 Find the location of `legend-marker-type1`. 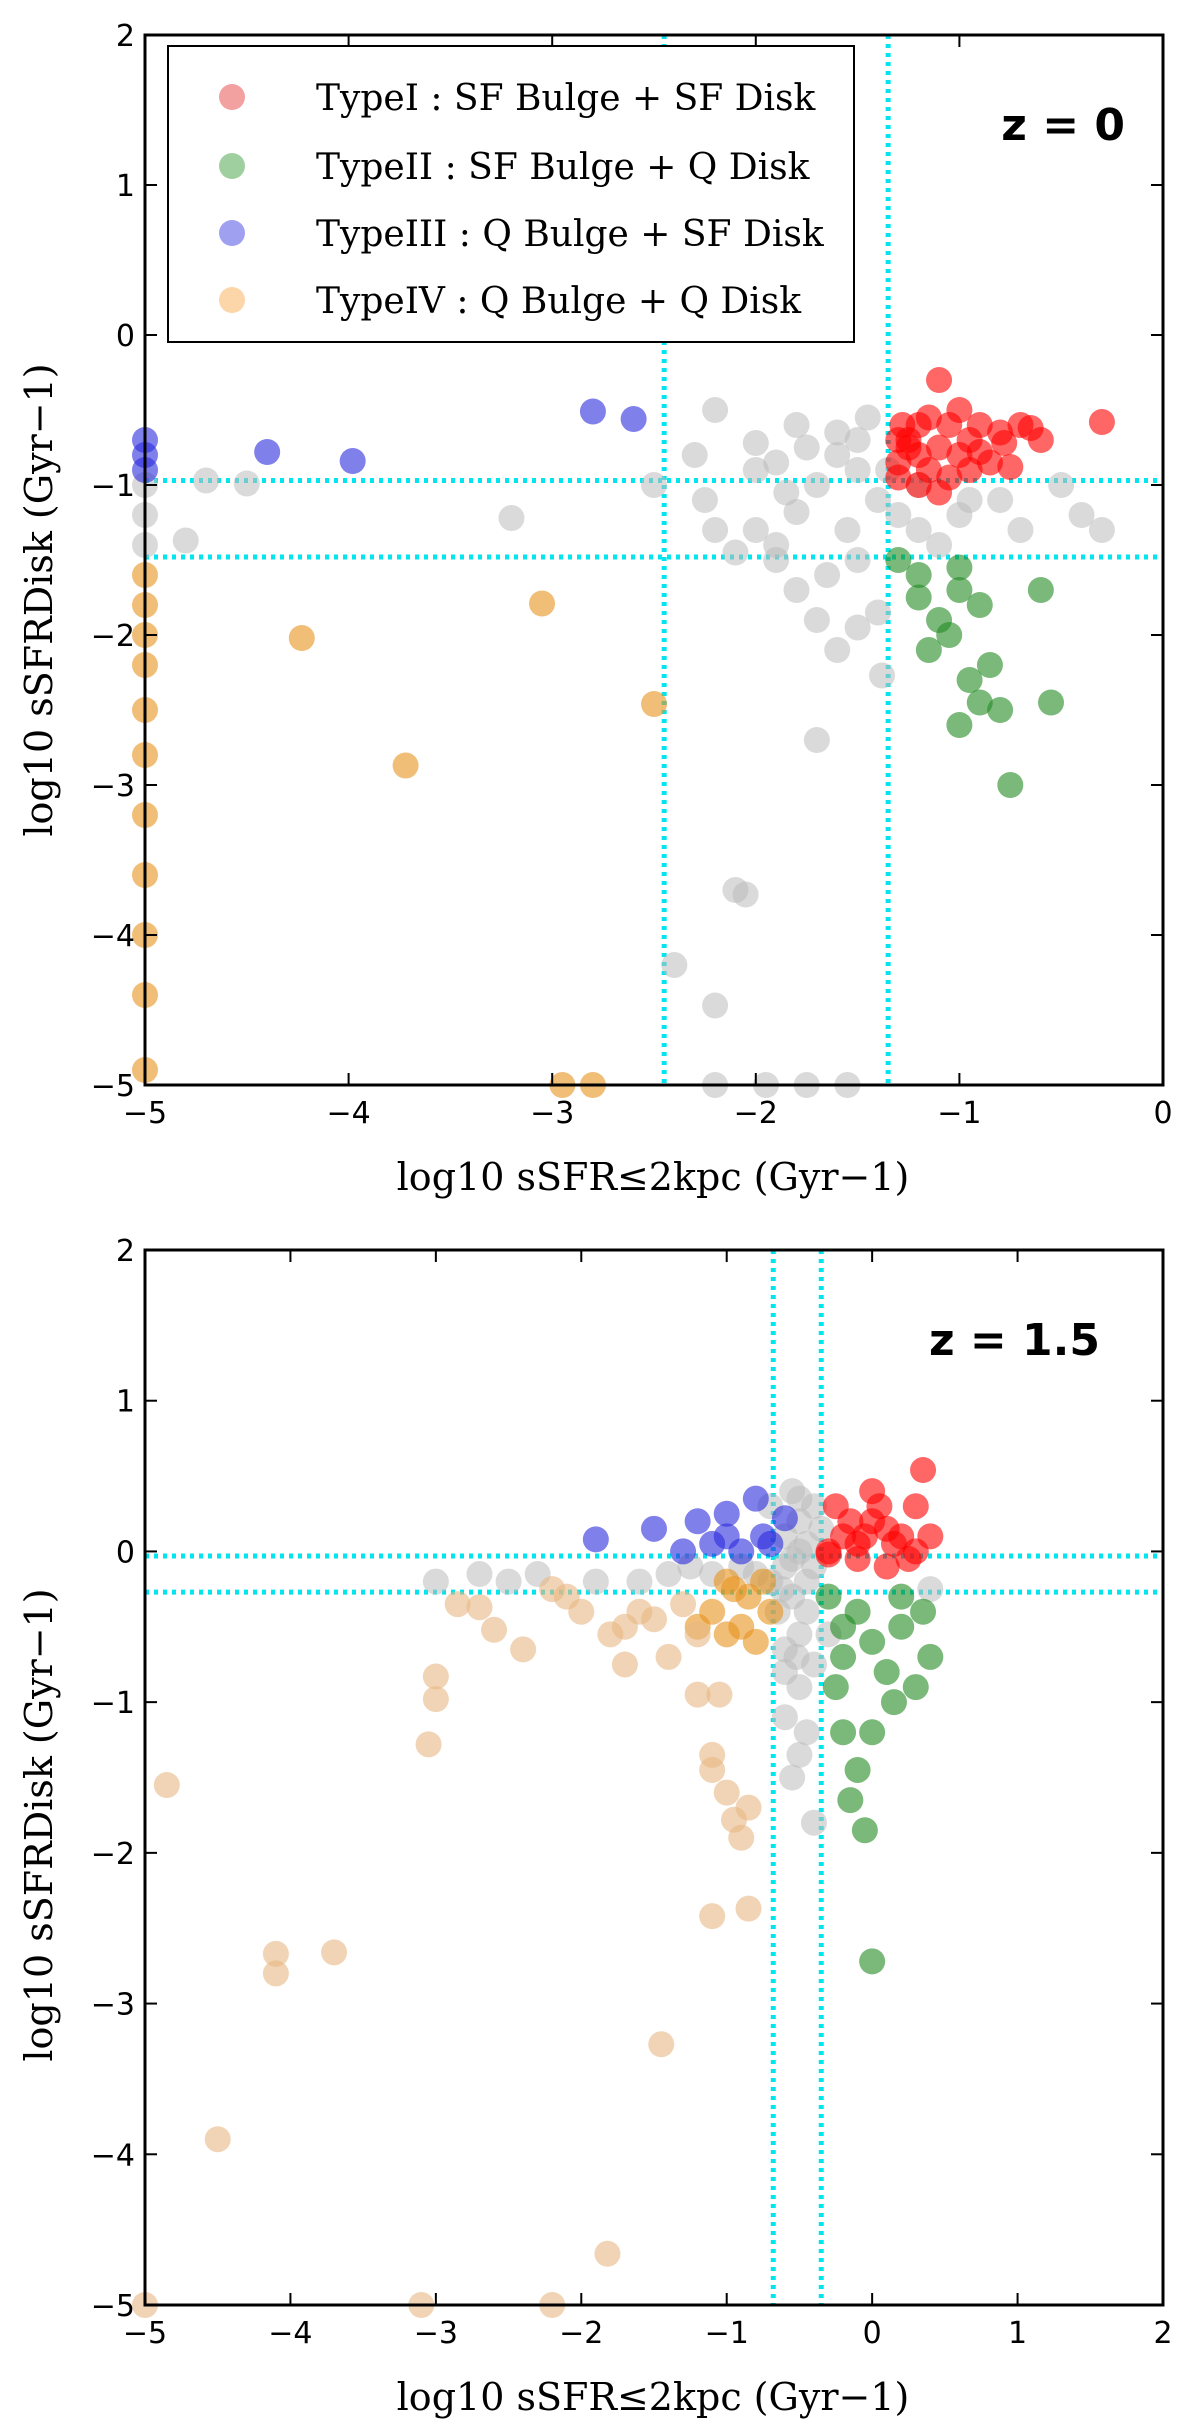

legend-marker-type1 is located at coordinates (232, 97).